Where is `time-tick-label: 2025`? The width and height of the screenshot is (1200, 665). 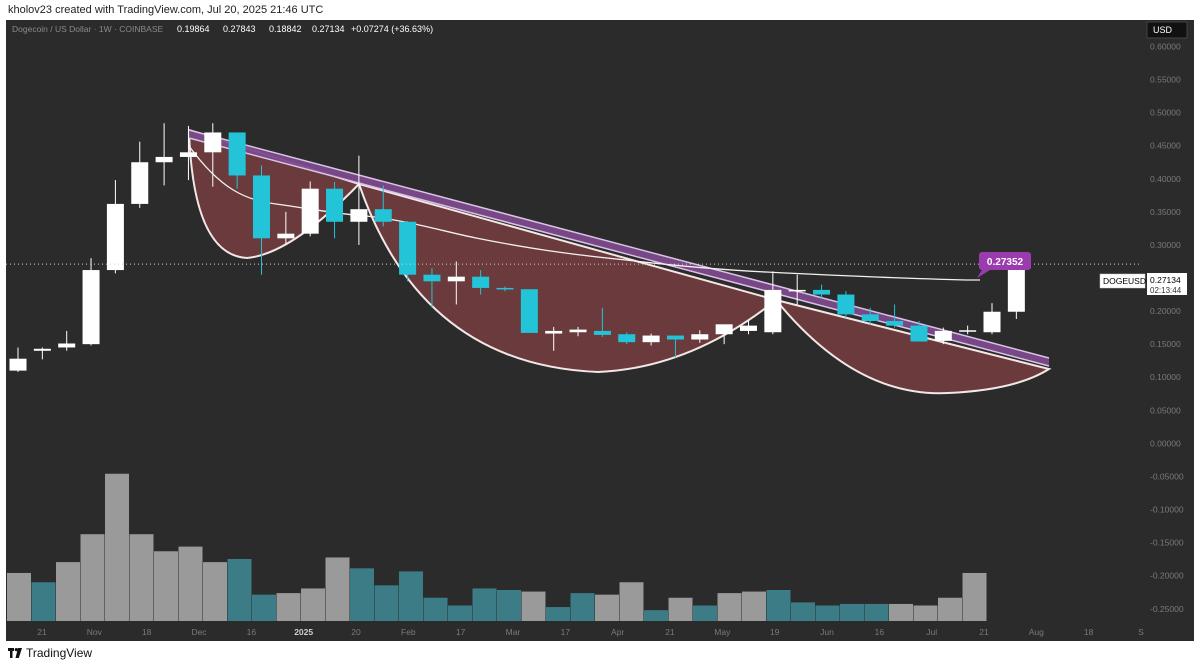
time-tick-label: 2025 is located at coordinates (303, 632).